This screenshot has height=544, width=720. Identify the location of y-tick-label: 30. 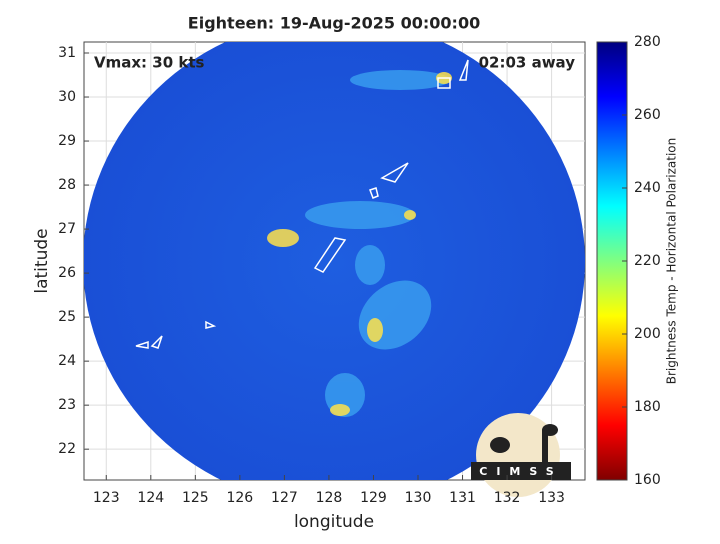
(67, 97).